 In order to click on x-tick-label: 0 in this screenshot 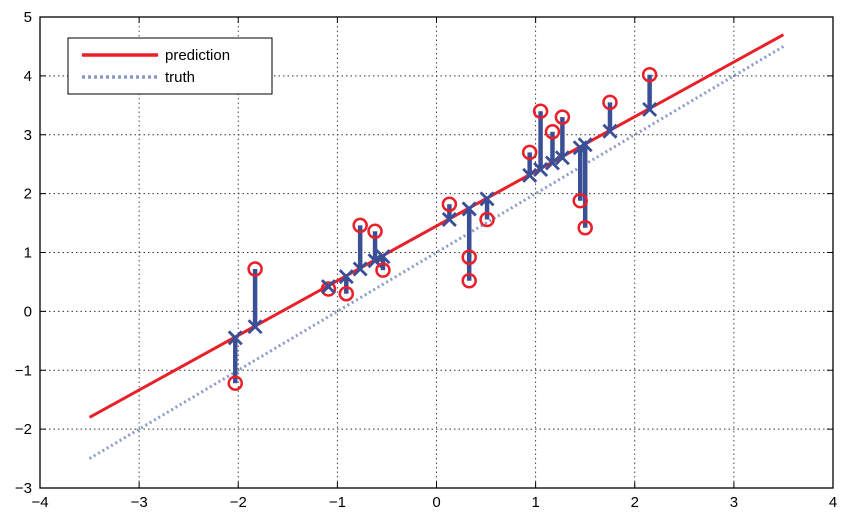, I will do `click(436, 502)`.